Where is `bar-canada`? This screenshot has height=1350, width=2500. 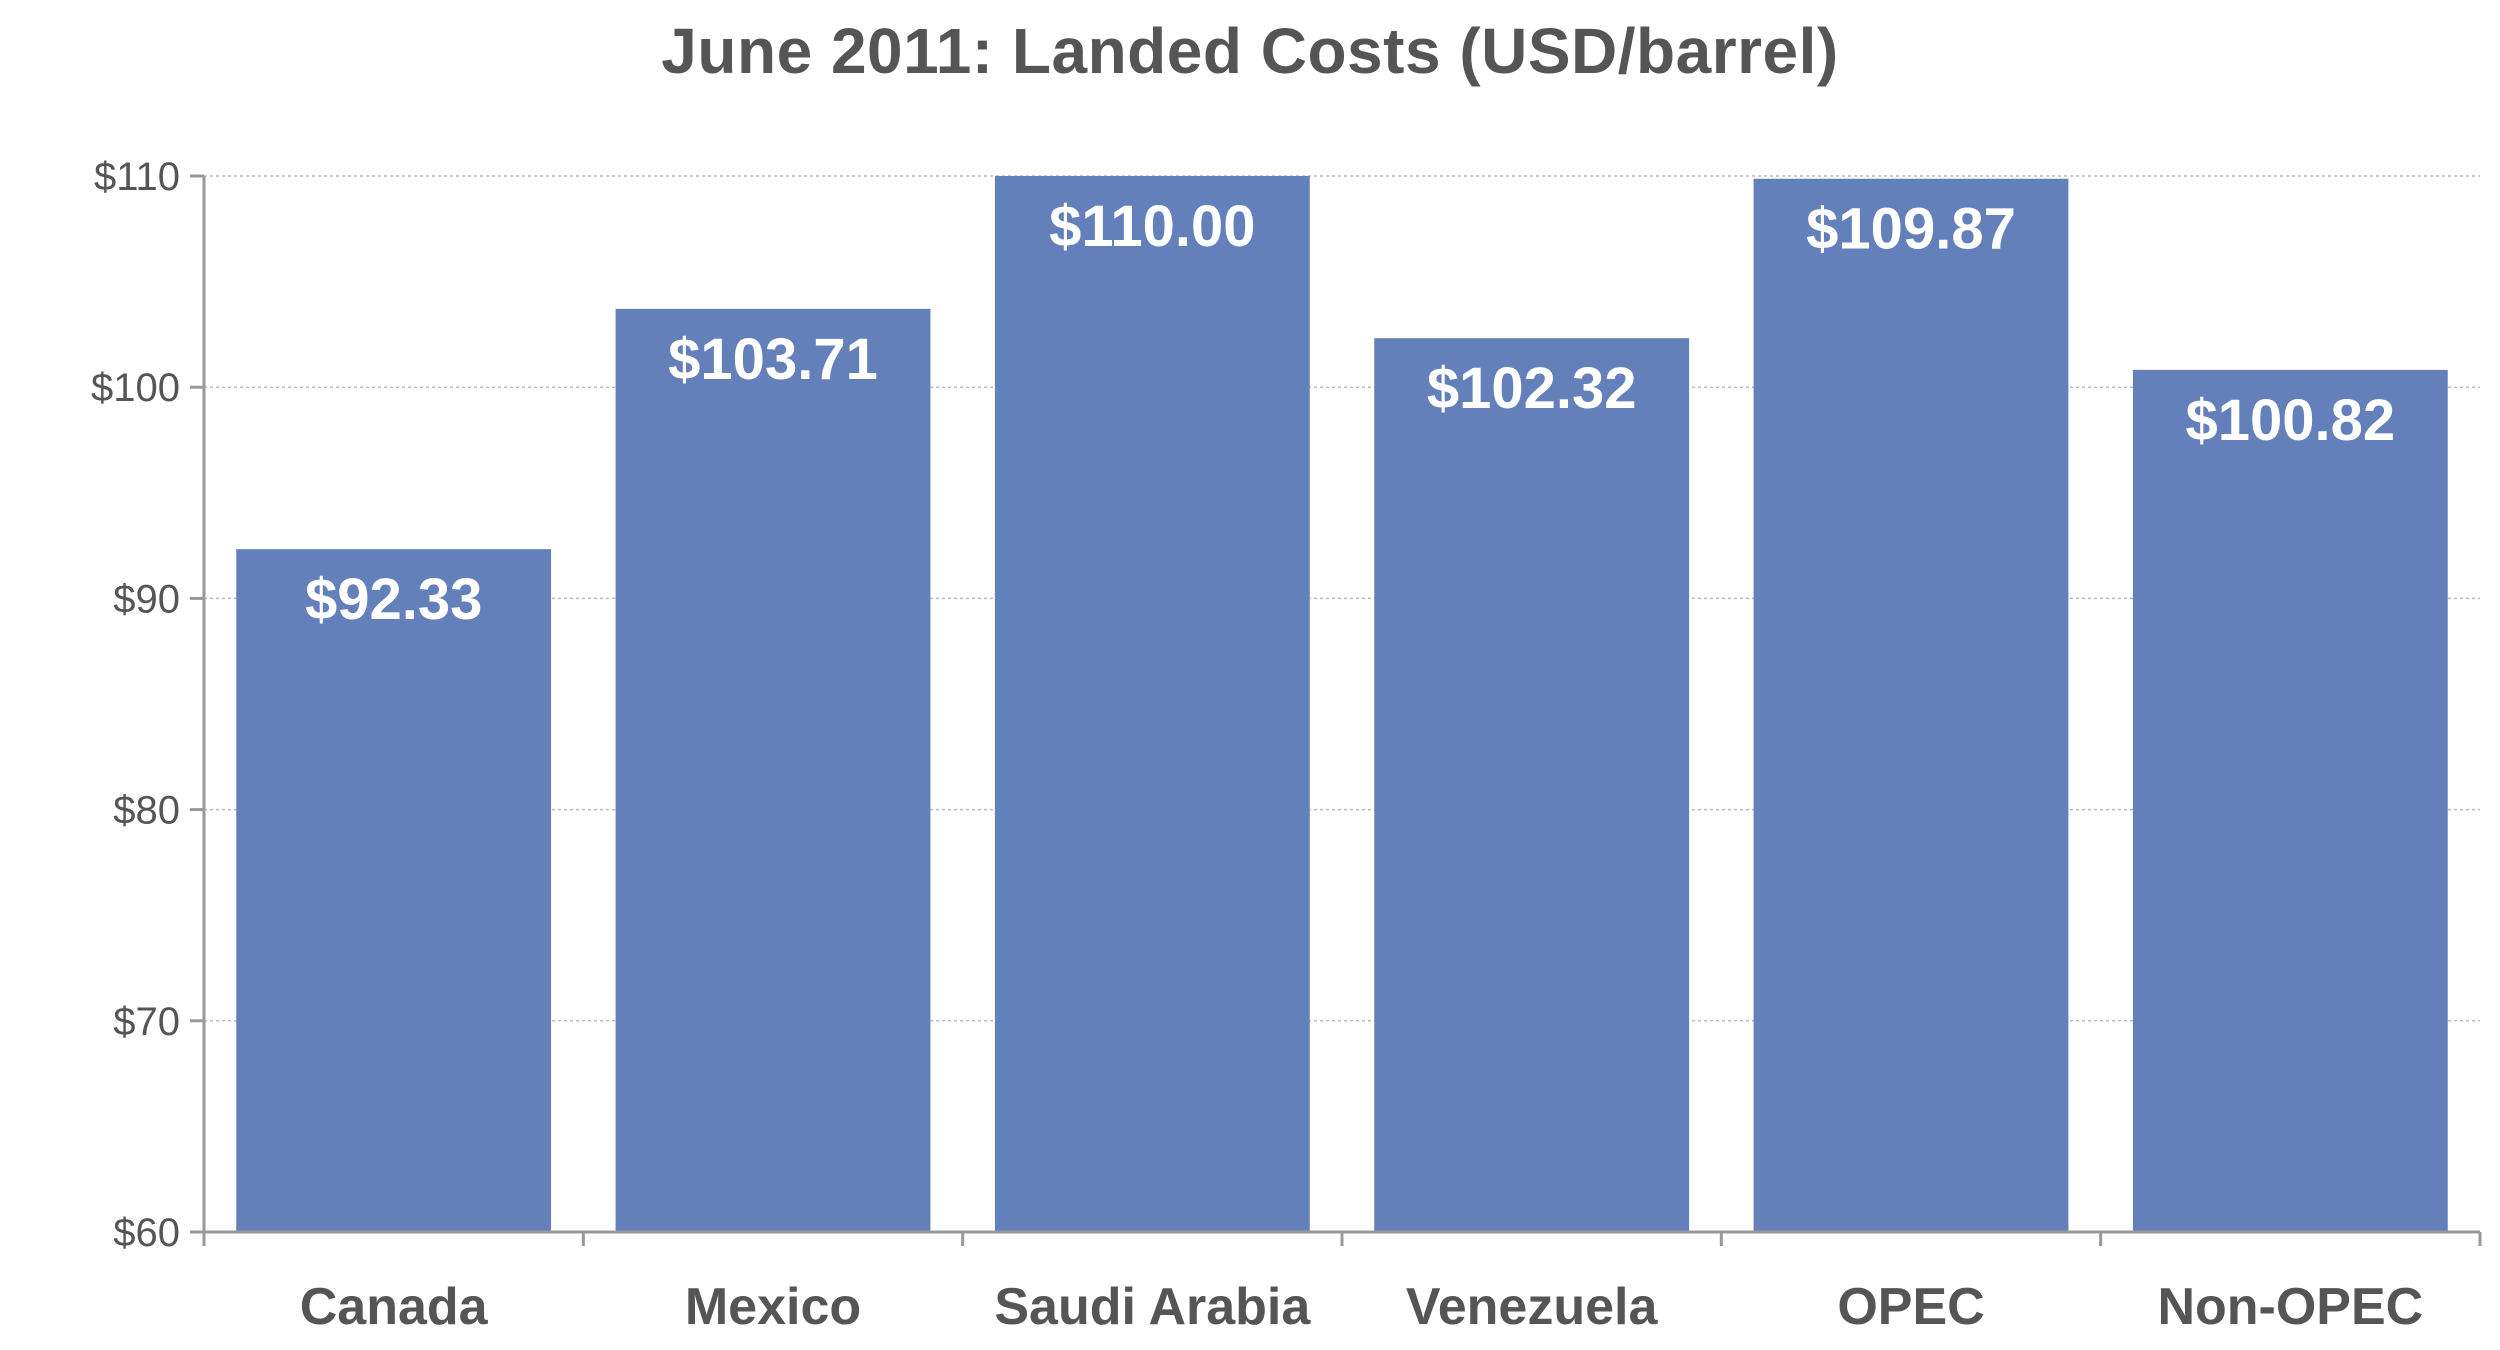
bar-canada is located at coordinates (394, 890).